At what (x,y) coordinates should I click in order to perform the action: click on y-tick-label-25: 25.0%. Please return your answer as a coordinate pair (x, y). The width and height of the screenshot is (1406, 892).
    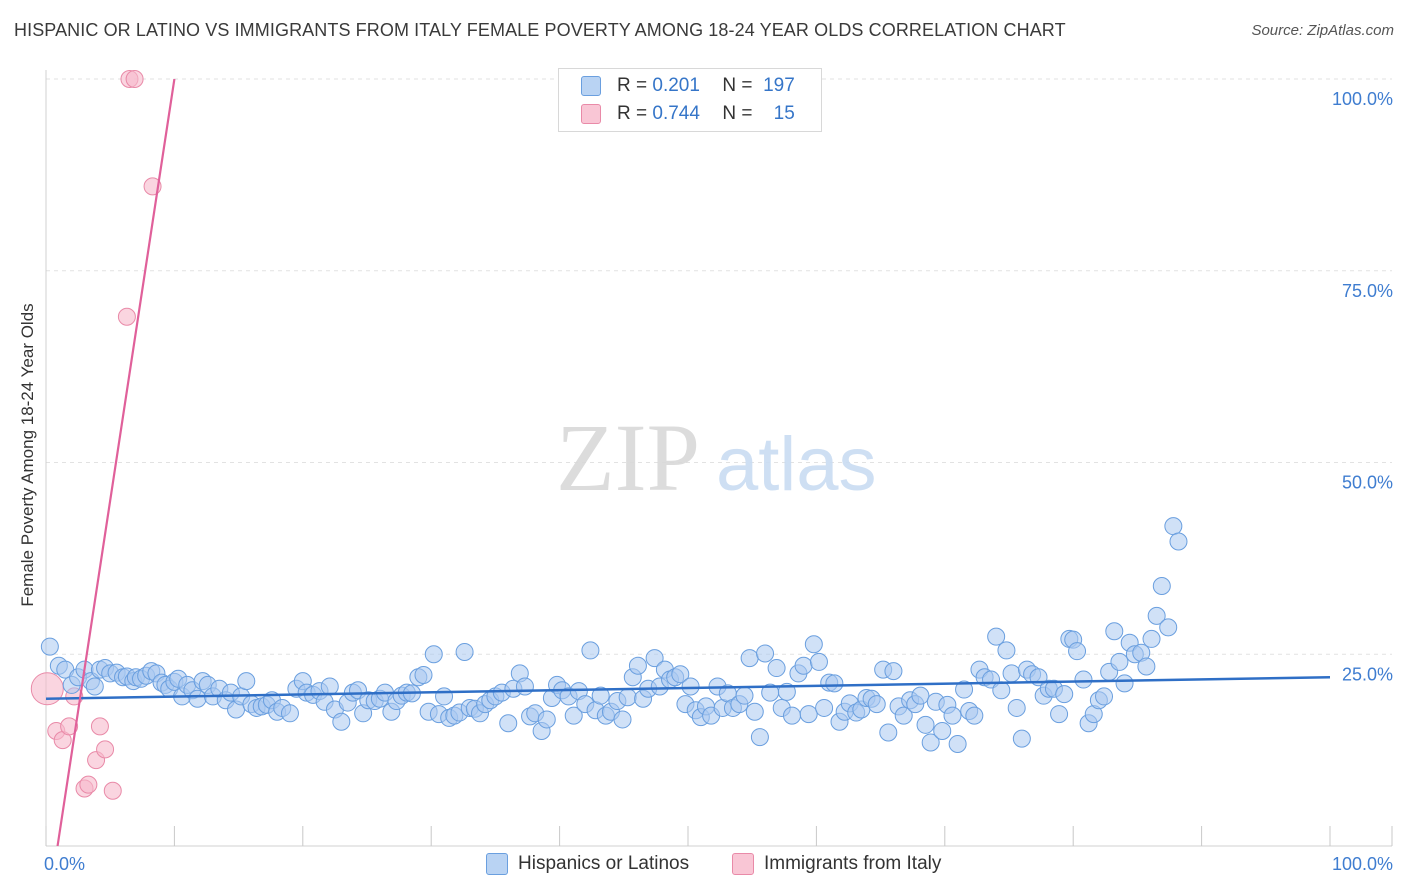
    Looking at the image, I should click on (1367, 674).